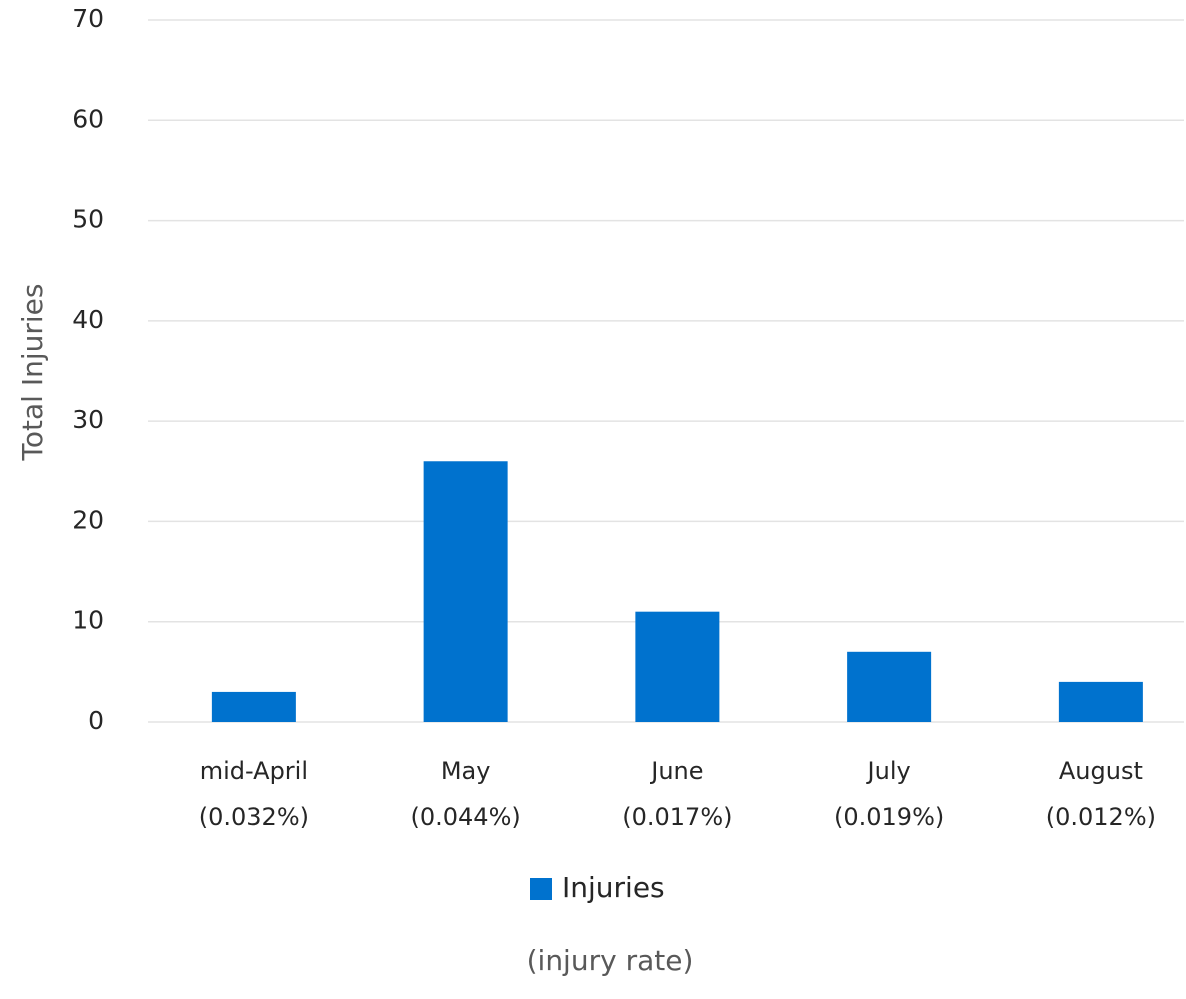 Image resolution: width=1186 pixels, height=999 pixels. What do you see at coordinates (96, 720) in the screenshot?
I see `y-tick-label: 0` at bounding box center [96, 720].